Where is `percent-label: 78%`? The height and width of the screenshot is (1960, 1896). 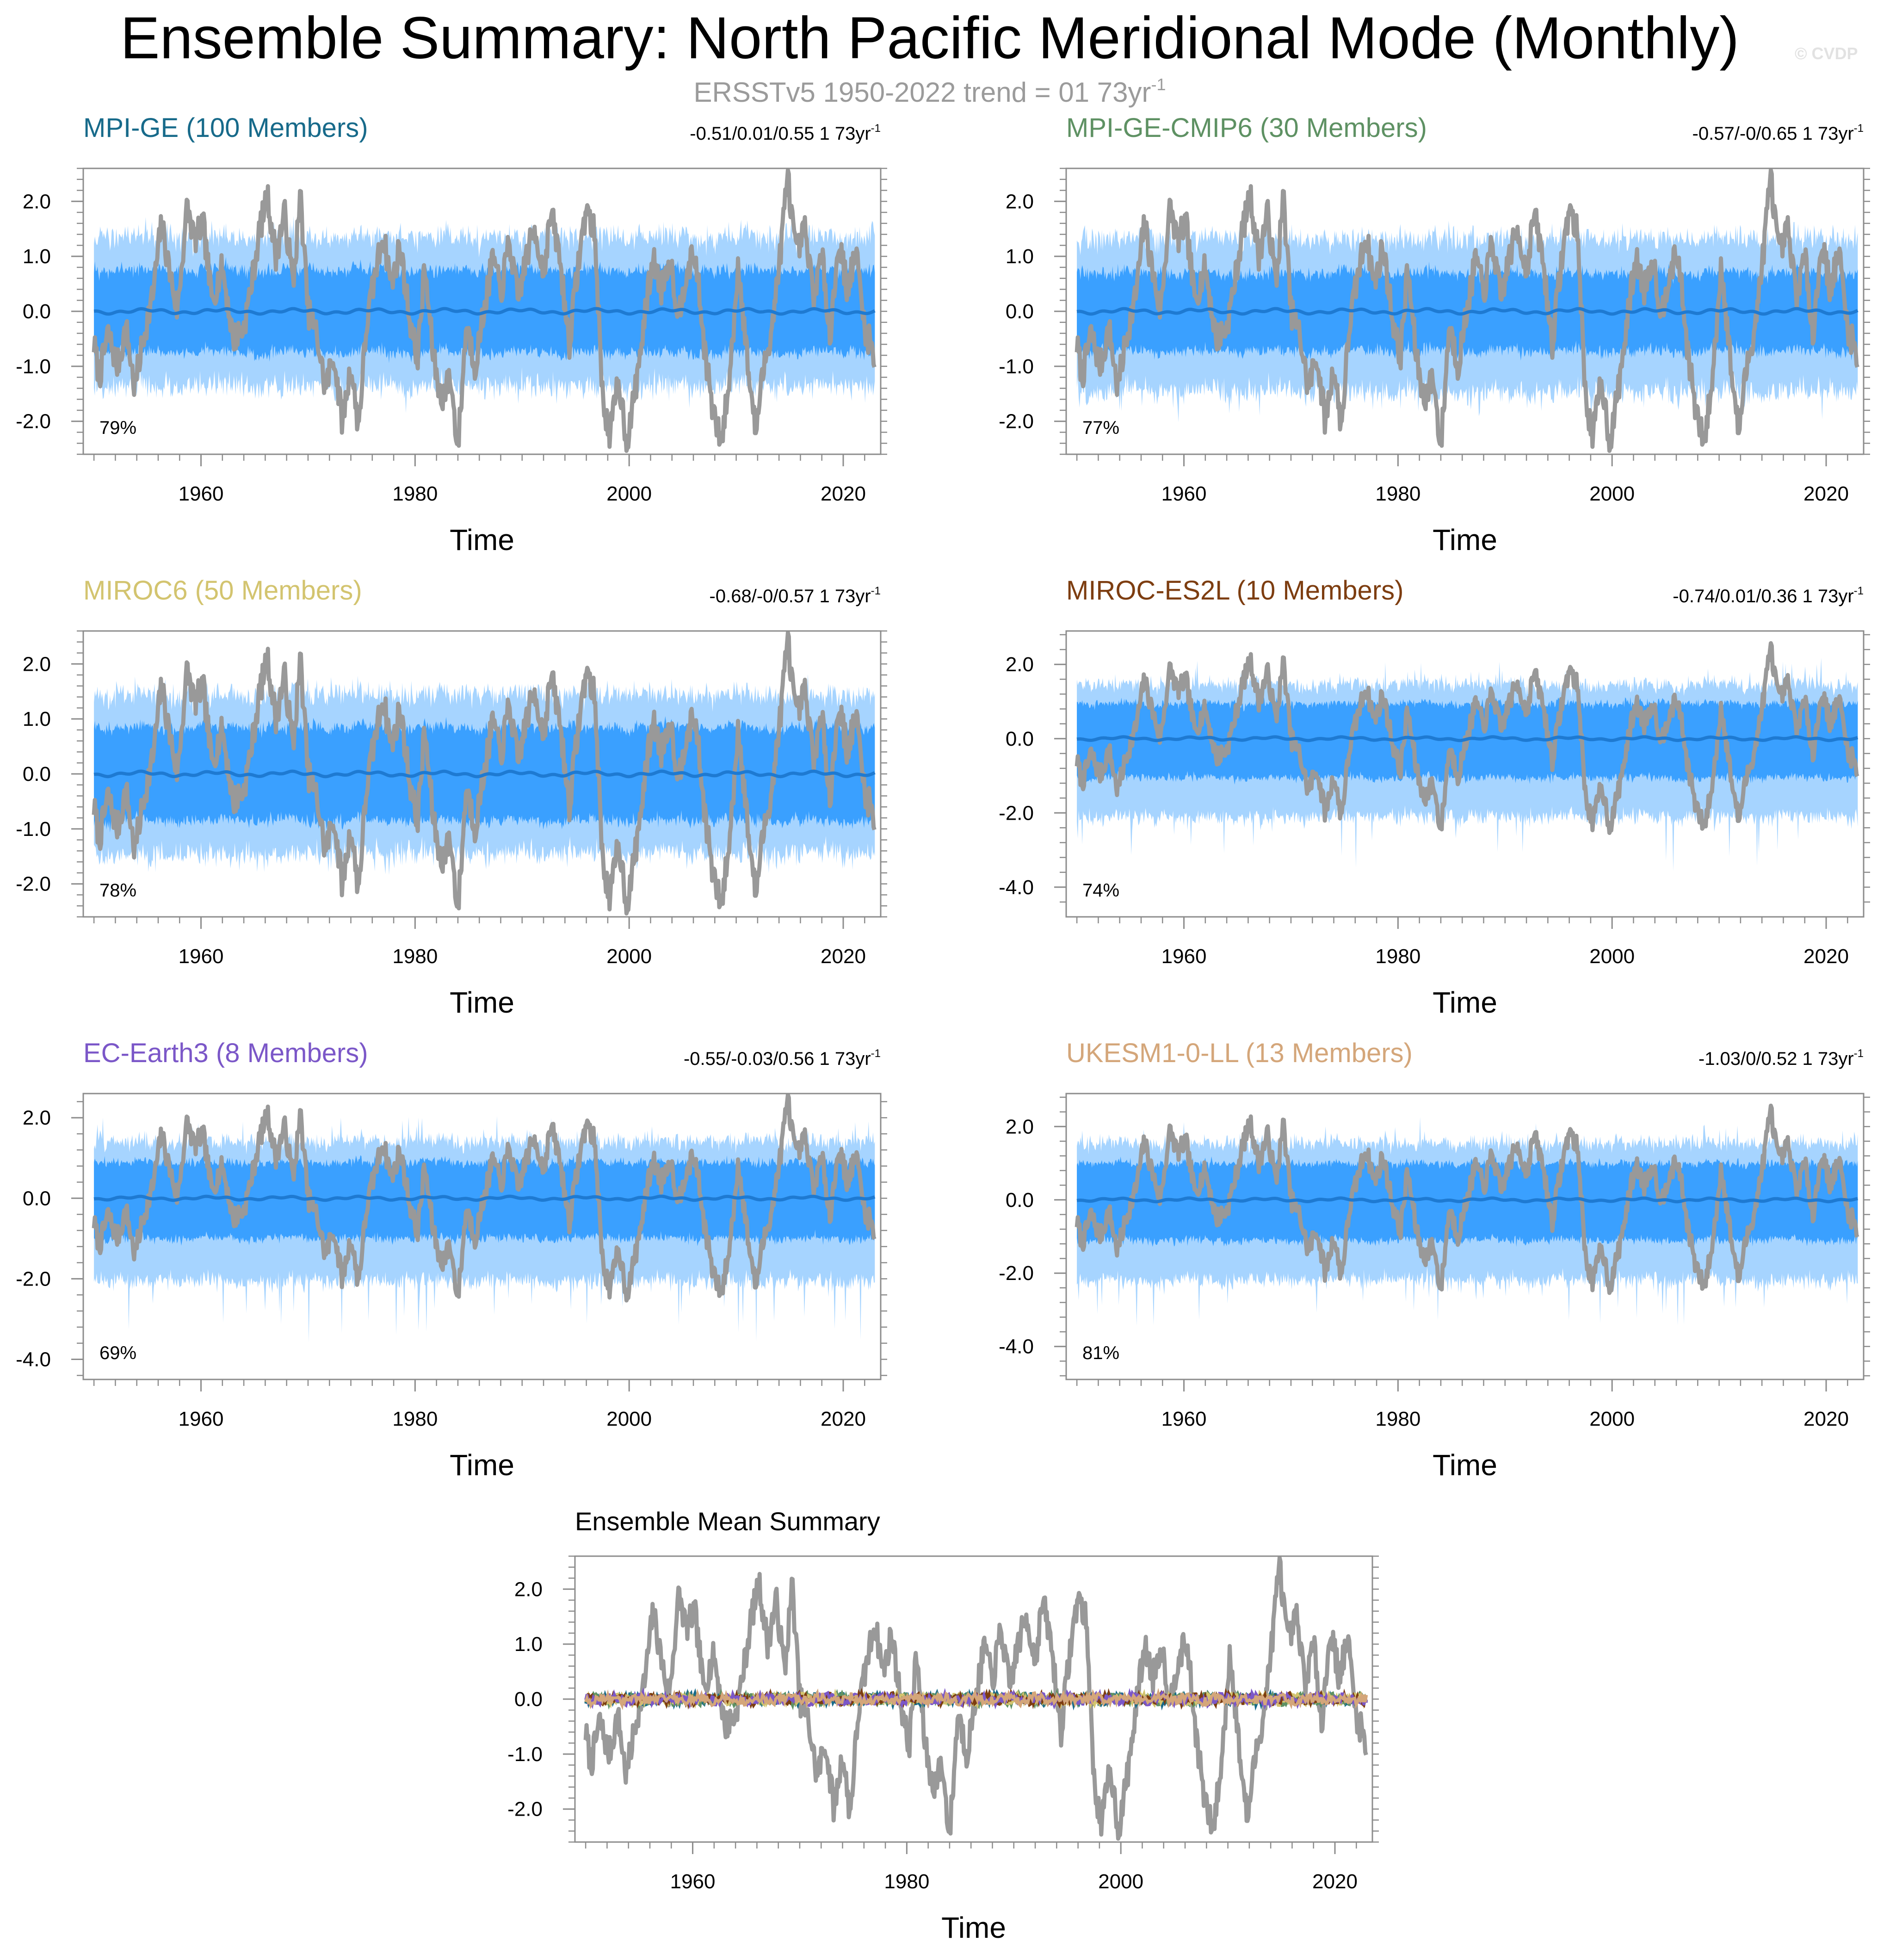
percent-label: 78% is located at coordinates (118, 890).